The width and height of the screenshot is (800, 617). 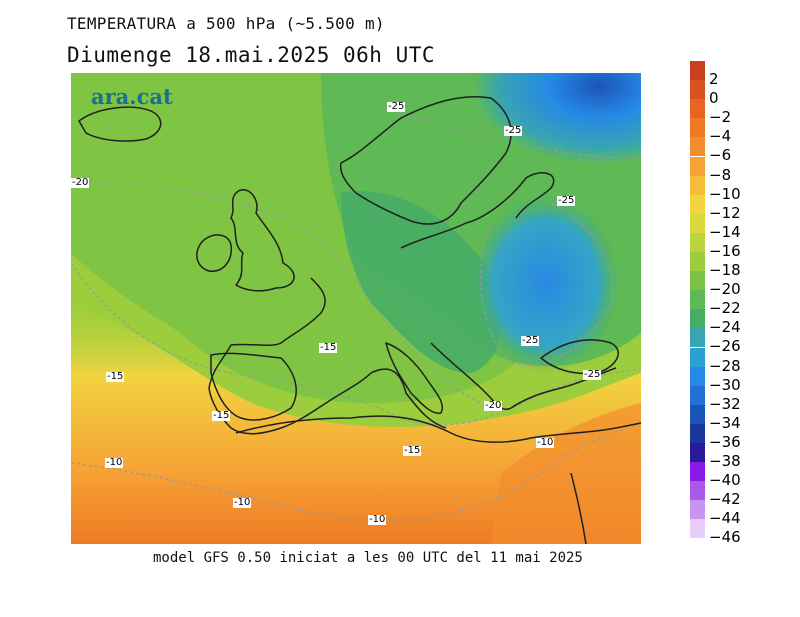 What do you see at coordinates (725, 327) in the screenshot?
I see `legend-label: −24` at bounding box center [725, 327].